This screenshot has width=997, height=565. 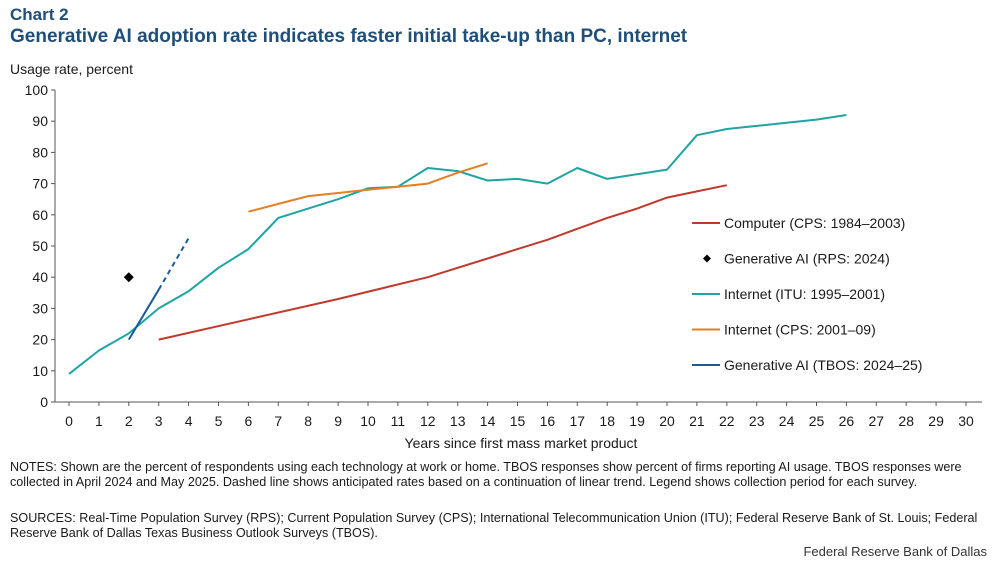 What do you see at coordinates (804, 294) in the screenshot?
I see `legend-label: Internet (ITU: 1995–2001)` at bounding box center [804, 294].